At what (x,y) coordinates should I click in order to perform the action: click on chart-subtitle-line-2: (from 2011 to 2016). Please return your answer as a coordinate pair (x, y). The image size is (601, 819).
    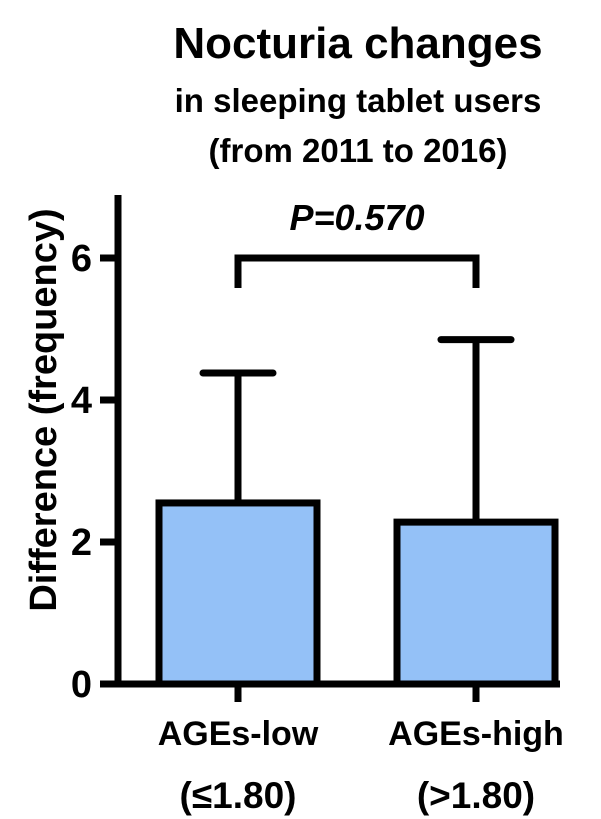
    Looking at the image, I should click on (358, 150).